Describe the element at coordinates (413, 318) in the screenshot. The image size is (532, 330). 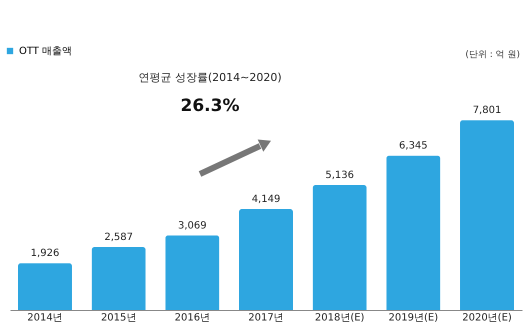
I see `x-tick-label: 2019년(E)` at that location.